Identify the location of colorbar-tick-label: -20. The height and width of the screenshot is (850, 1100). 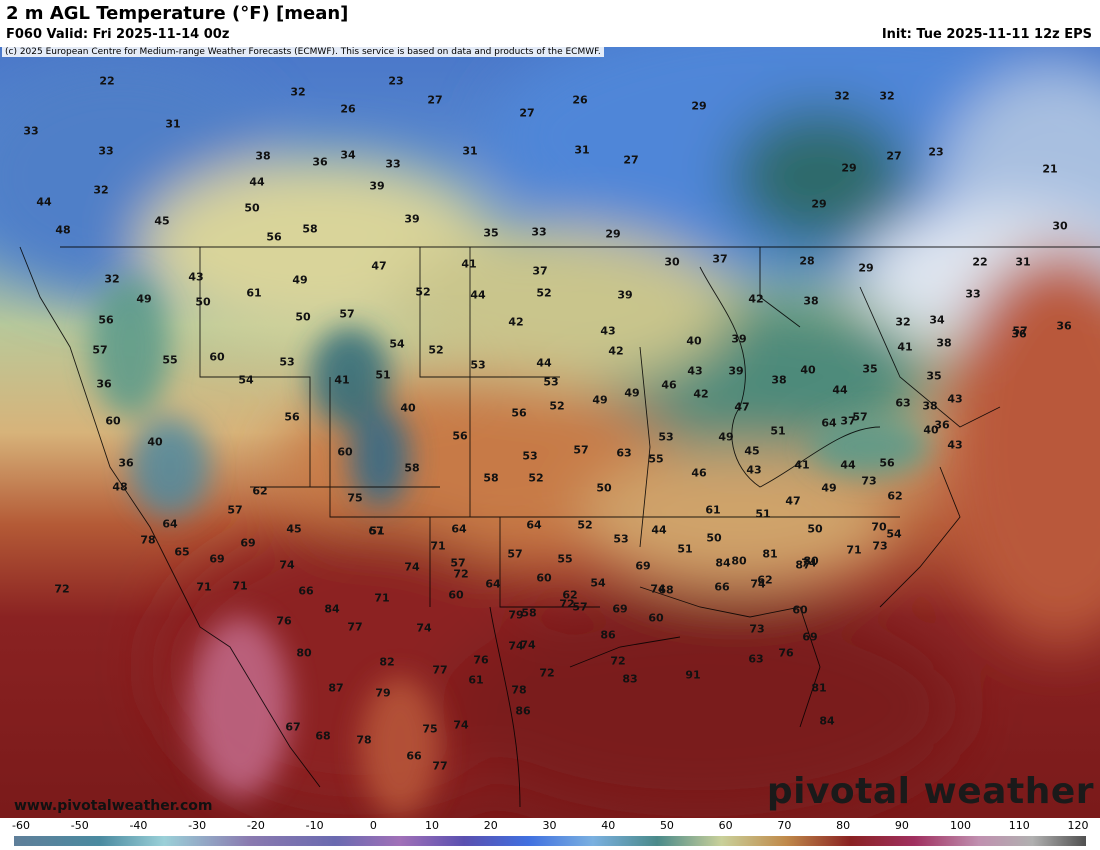
(255, 825).